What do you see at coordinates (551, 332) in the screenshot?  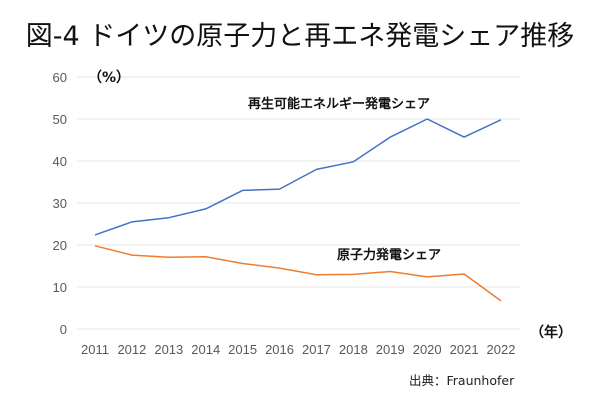 I see `x-axis-unit-label: （年）` at bounding box center [551, 332].